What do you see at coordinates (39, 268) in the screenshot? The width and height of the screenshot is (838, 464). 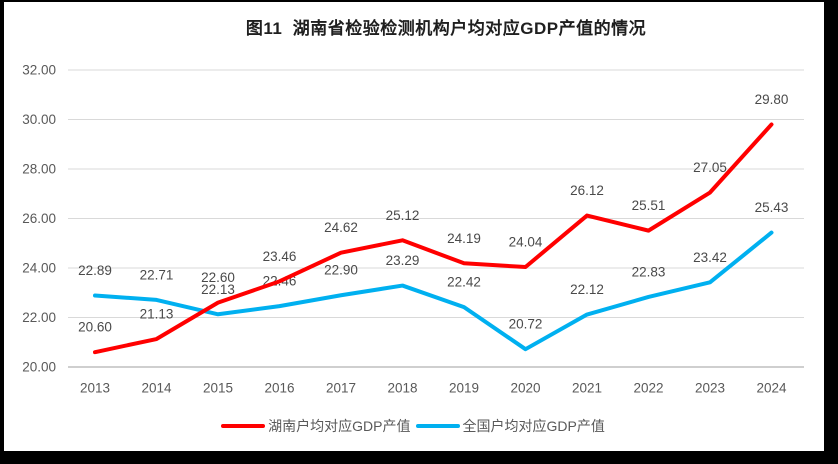 I see `y-tick-label: 24.00` at bounding box center [39, 268].